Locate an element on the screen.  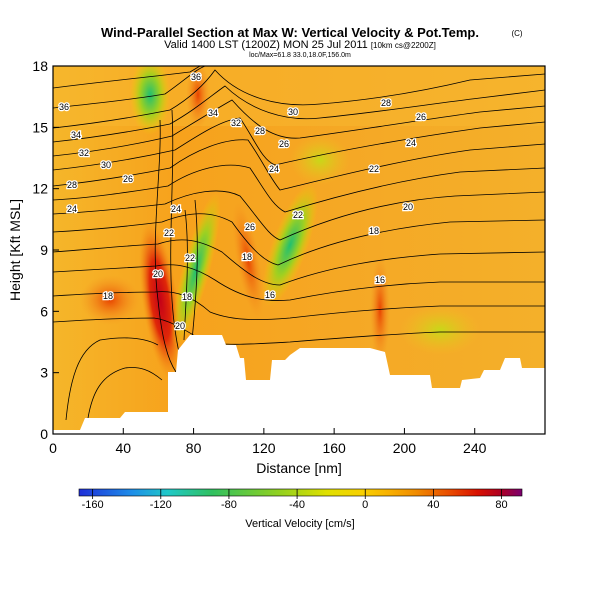
x-tick-label: 160 is located at coordinates (334, 448).